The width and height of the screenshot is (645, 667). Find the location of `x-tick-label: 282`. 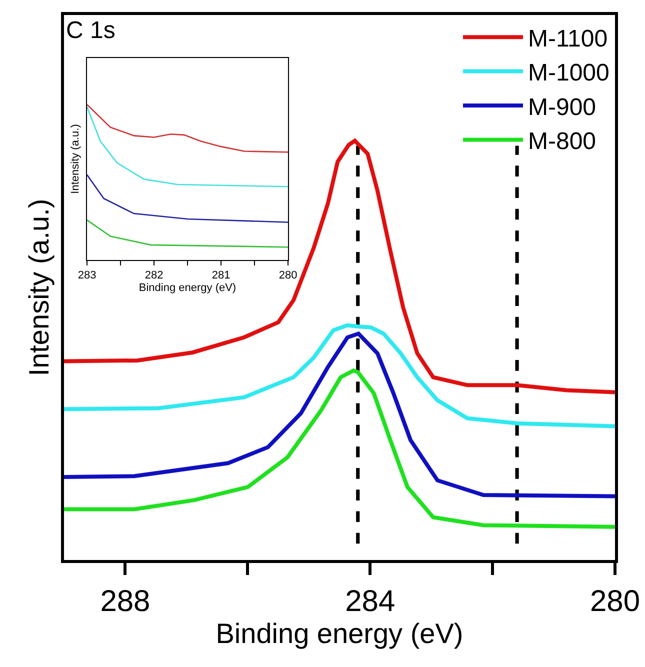

x-tick-label: 282 is located at coordinates (154, 276).